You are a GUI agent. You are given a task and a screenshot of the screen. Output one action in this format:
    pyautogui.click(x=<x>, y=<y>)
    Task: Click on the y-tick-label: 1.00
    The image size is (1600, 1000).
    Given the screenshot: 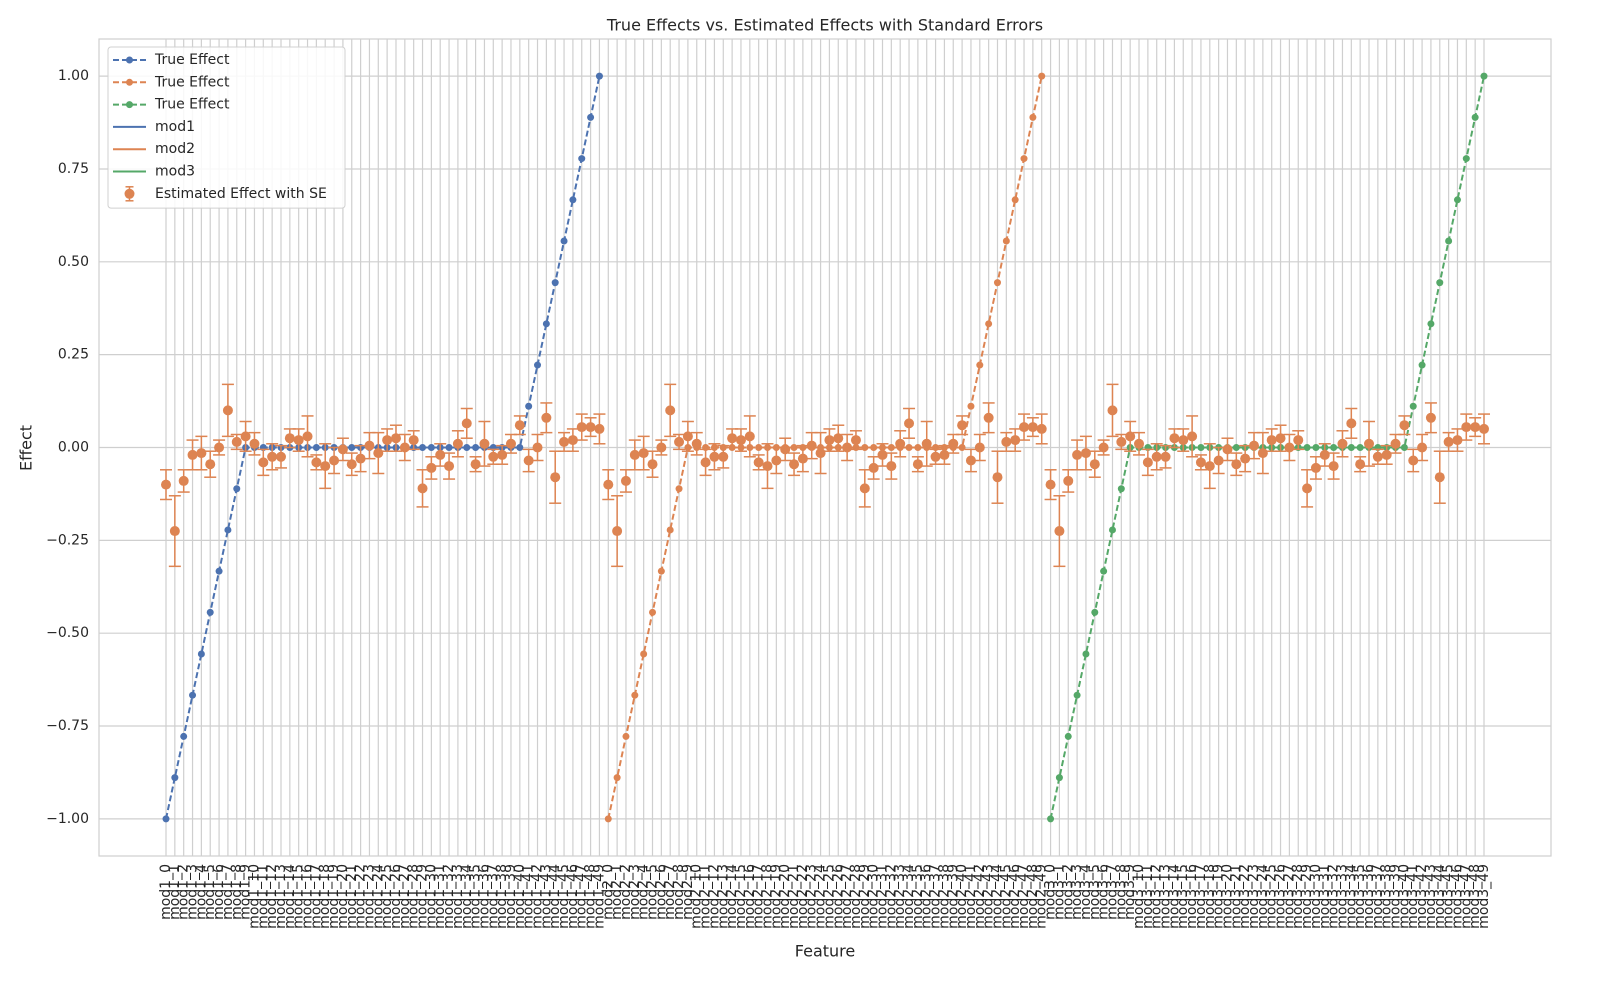 What is the action you would take?
    pyautogui.click(x=73, y=76)
    